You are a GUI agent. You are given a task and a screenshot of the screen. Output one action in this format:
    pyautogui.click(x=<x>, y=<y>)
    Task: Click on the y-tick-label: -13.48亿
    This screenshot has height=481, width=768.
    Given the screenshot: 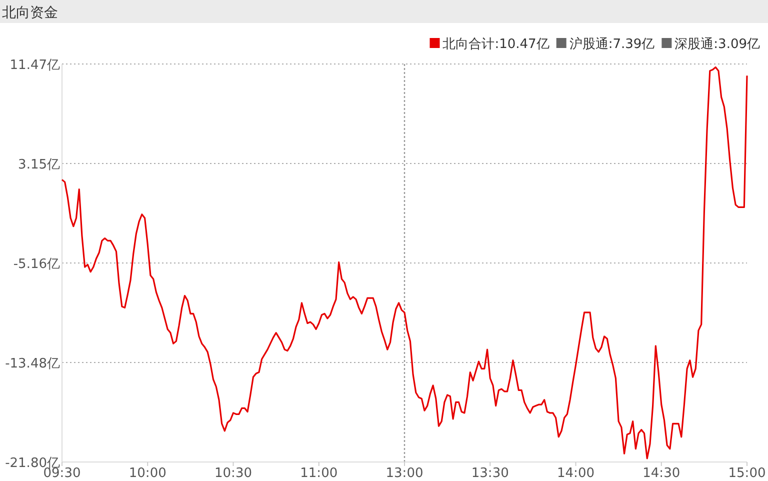 What is the action you would take?
    pyautogui.click(x=32, y=364)
    